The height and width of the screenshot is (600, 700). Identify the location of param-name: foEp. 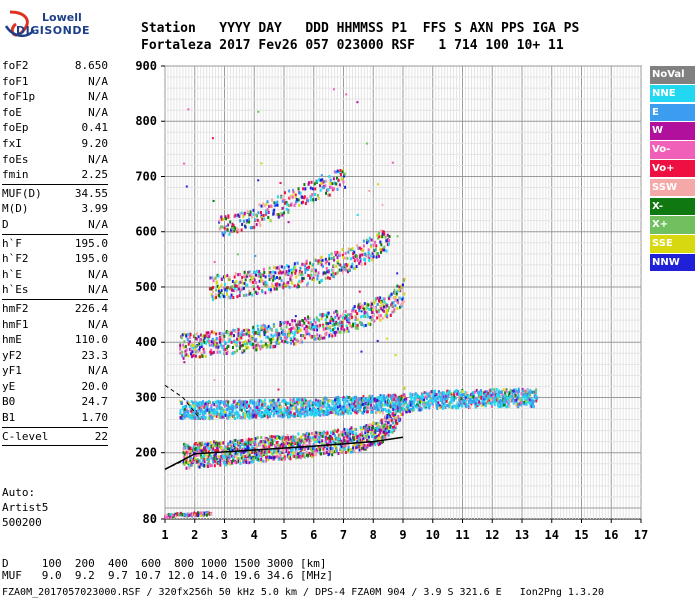
(15, 128).